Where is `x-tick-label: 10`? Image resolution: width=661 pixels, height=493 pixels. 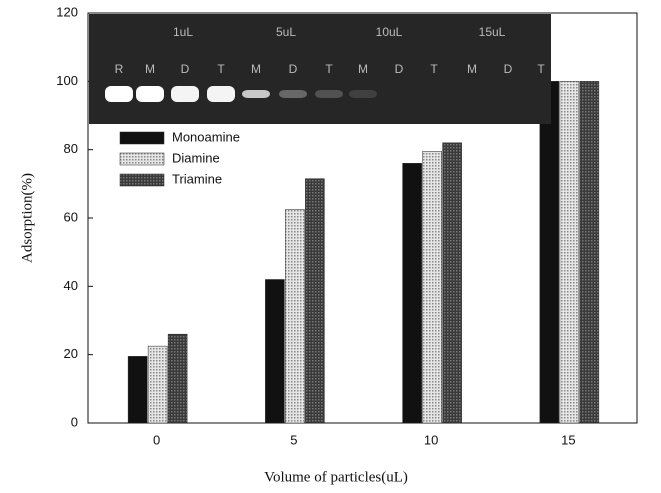 x-tick-label: 10 is located at coordinates (431, 439).